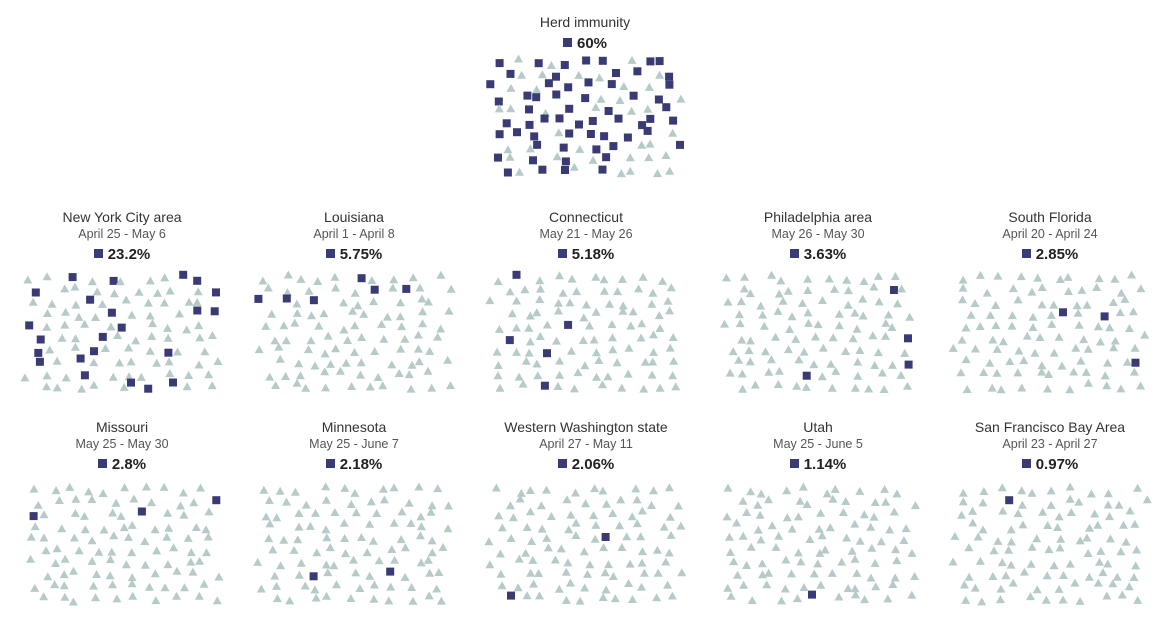 The image size is (1170, 620). Describe the element at coordinates (818, 444) in the screenshot. I see `panel-date: May 25 - June 5` at that location.